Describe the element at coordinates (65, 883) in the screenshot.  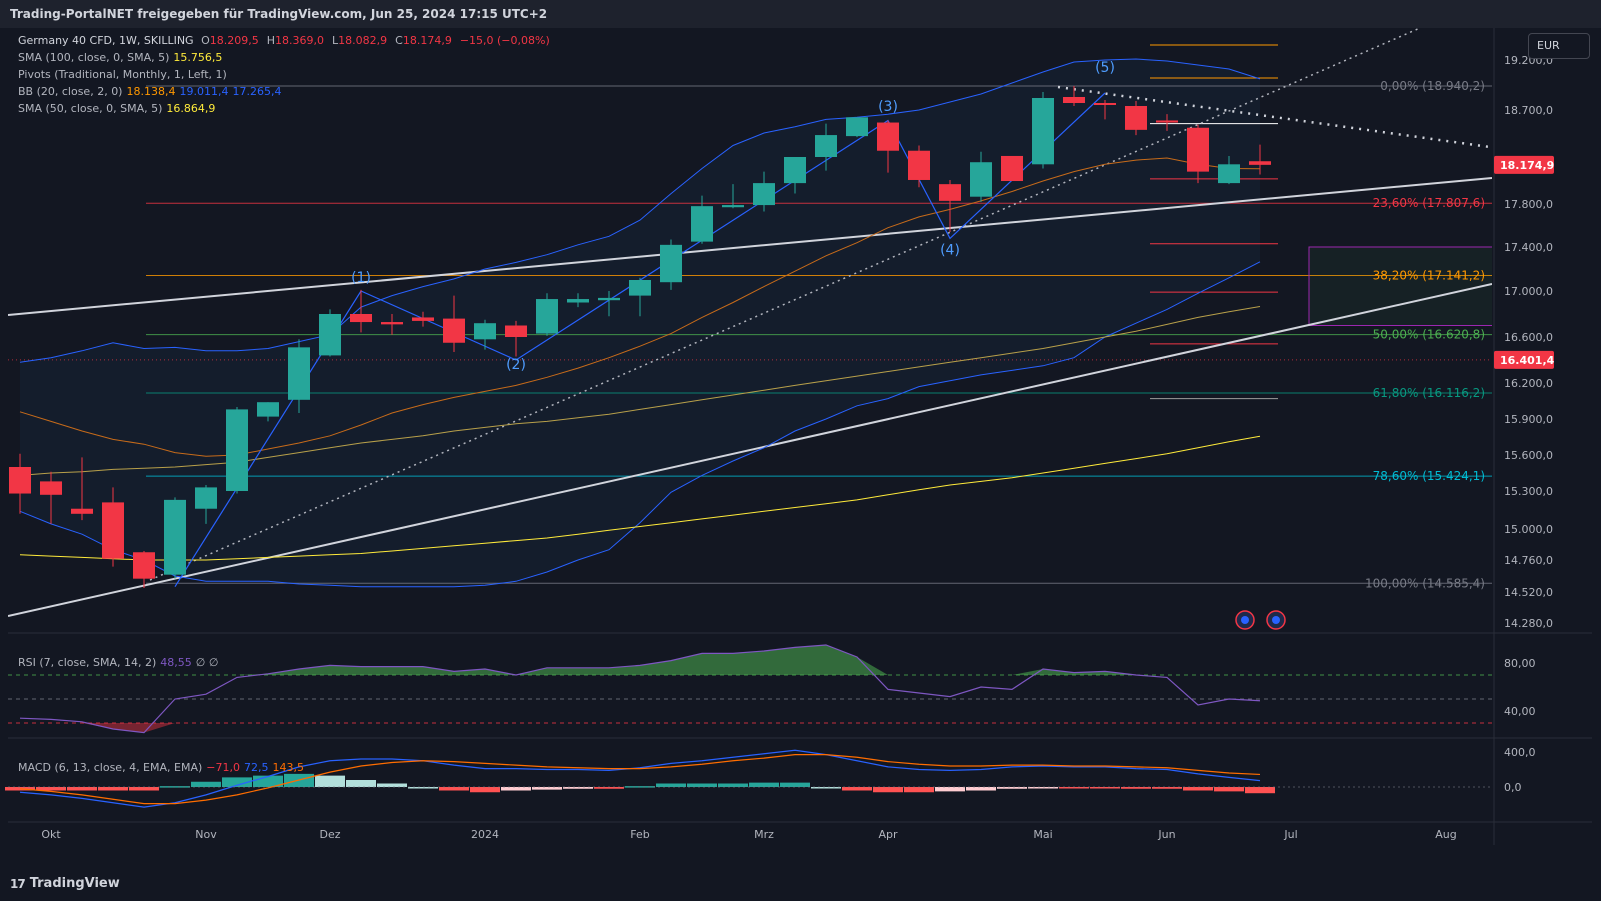
I see `tradingview-logo: 17 TradingView` at that location.